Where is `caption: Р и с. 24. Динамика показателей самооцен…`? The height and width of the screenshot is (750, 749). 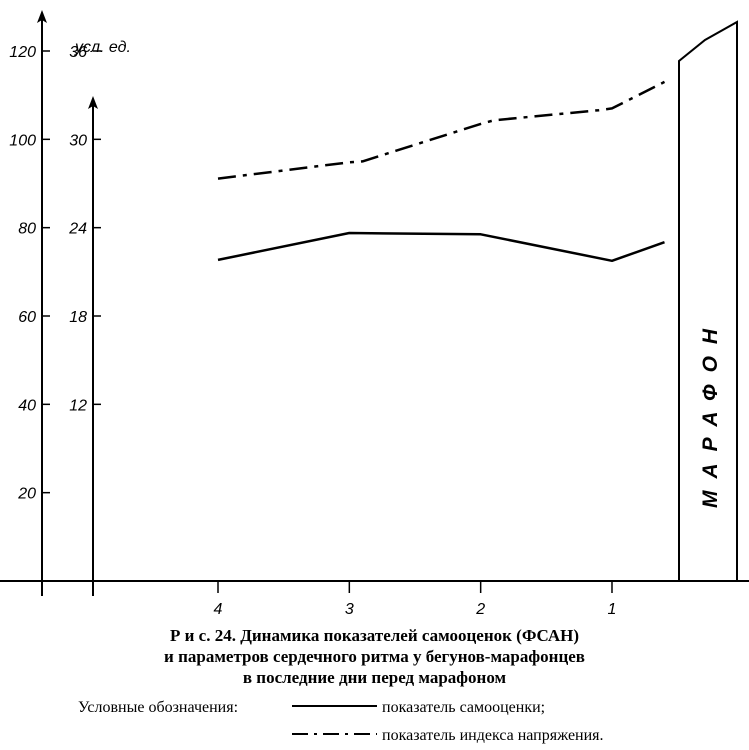
caption: Р и с. 24. Динамика показателей самооцен… is located at coordinates (374, 656).